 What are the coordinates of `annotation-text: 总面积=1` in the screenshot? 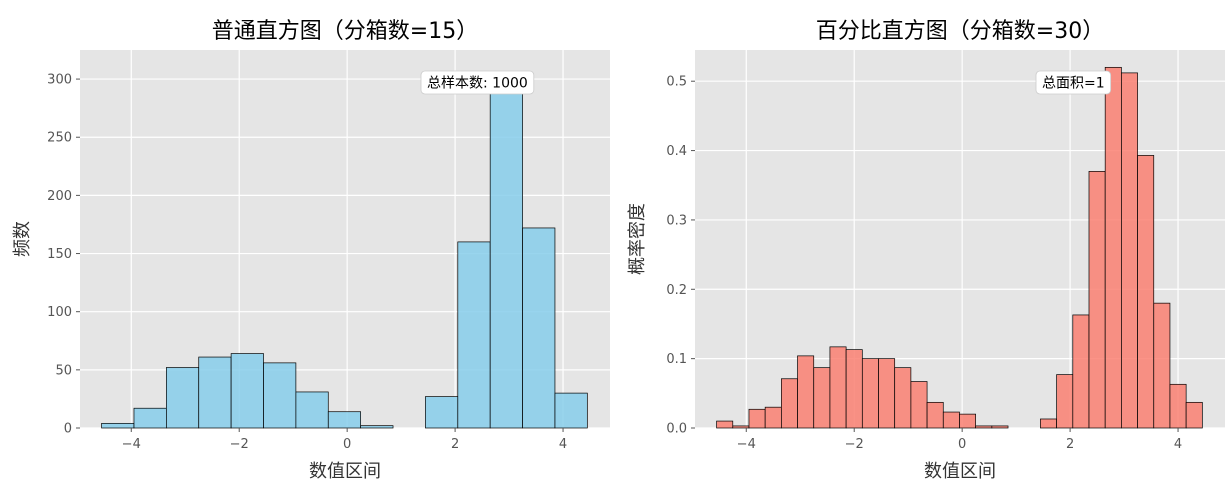 It's located at (1073, 84).